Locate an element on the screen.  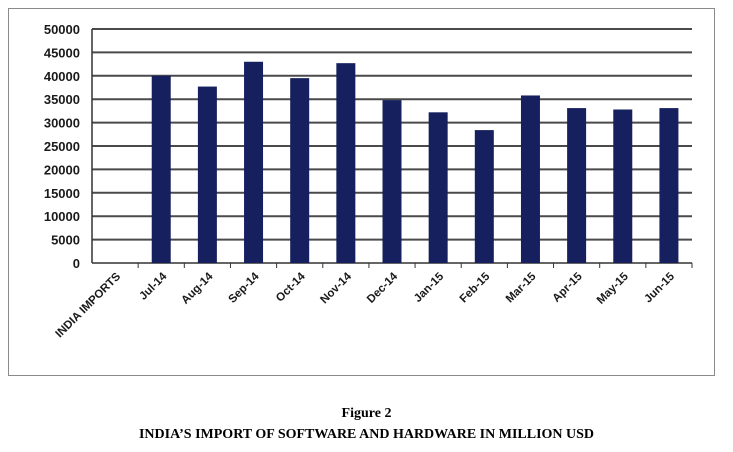
y-tick-label: 45000 is located at coordinates (62, 52).